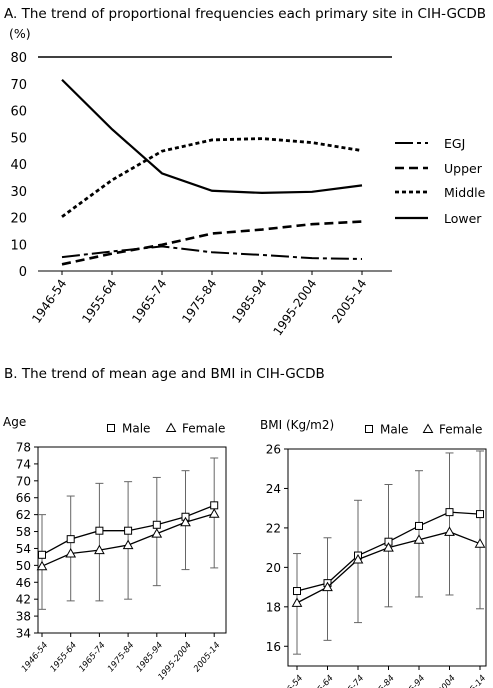 This screenshot has width=493, height=688. I want to click on x-tick-label: 2005-14, so click(349, 301).